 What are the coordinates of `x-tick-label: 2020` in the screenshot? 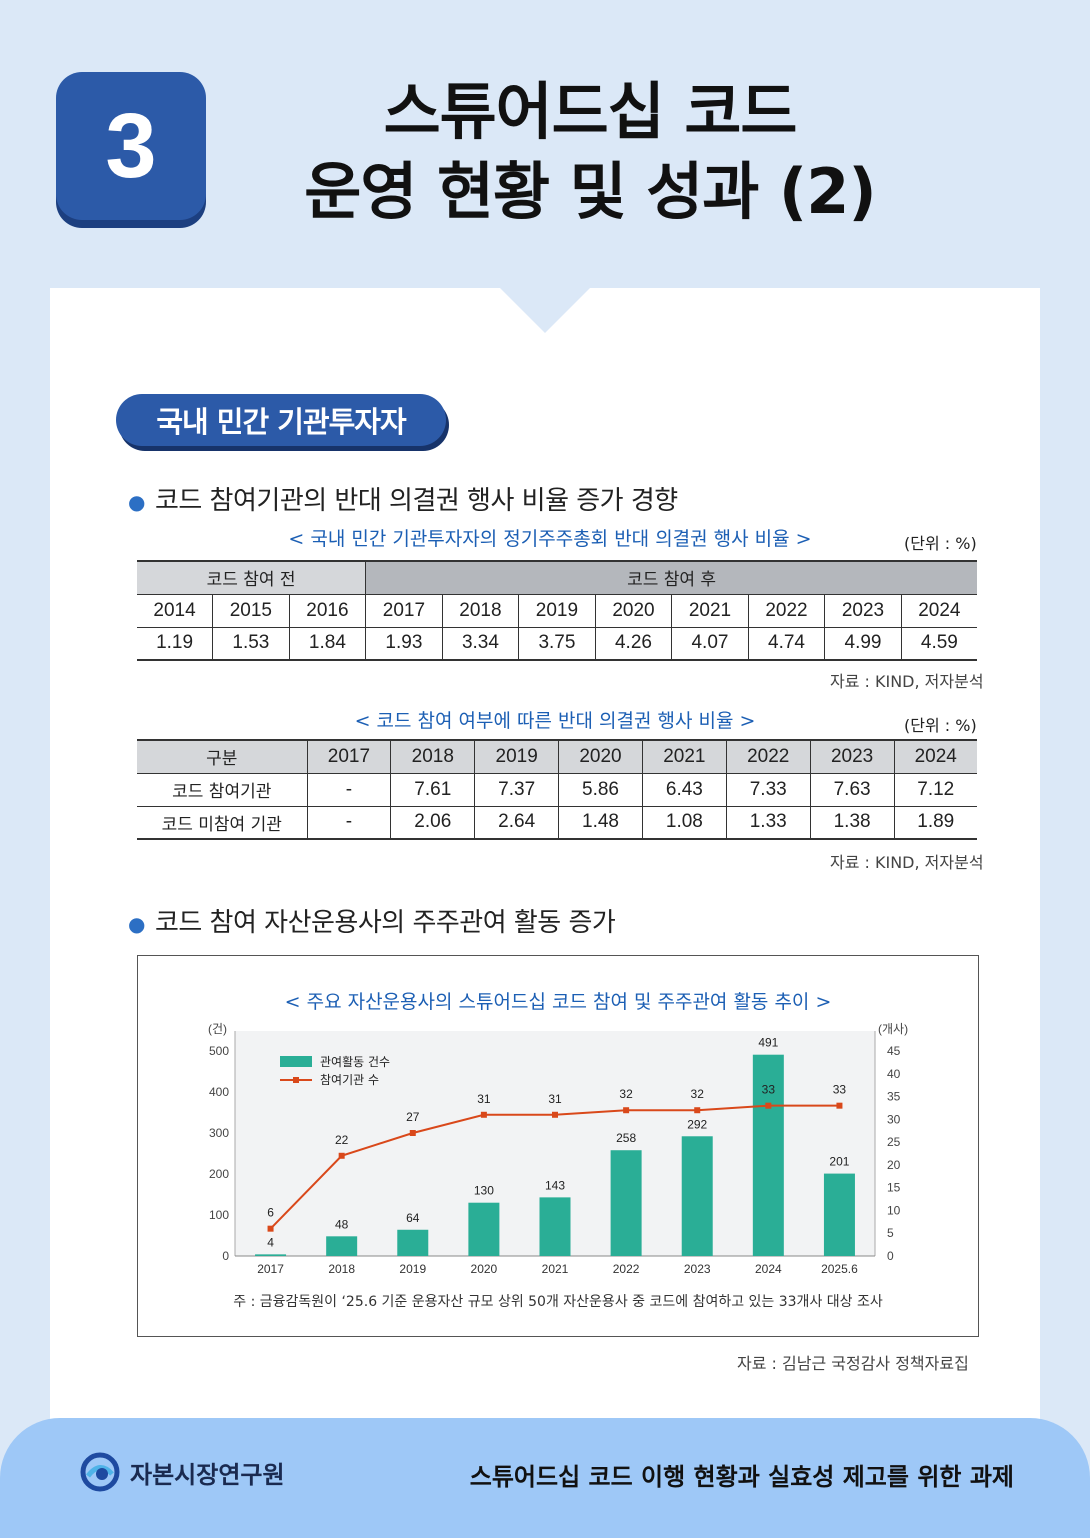 It's located at (484, 1269).